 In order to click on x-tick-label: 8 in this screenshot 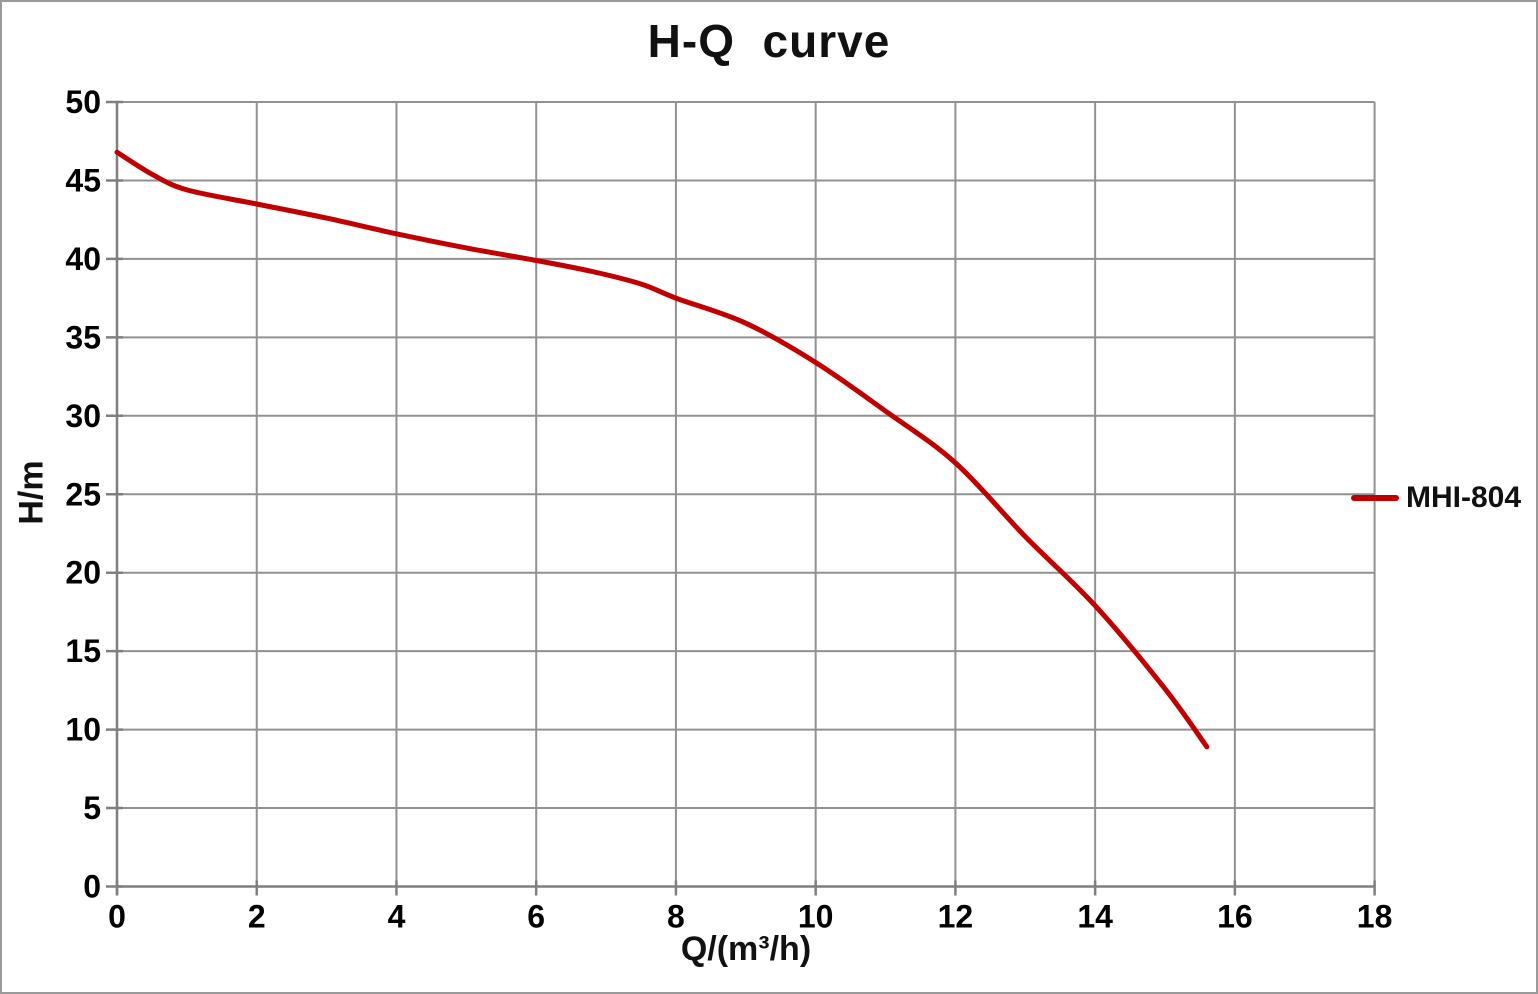, I will do `click(676, 917)`.